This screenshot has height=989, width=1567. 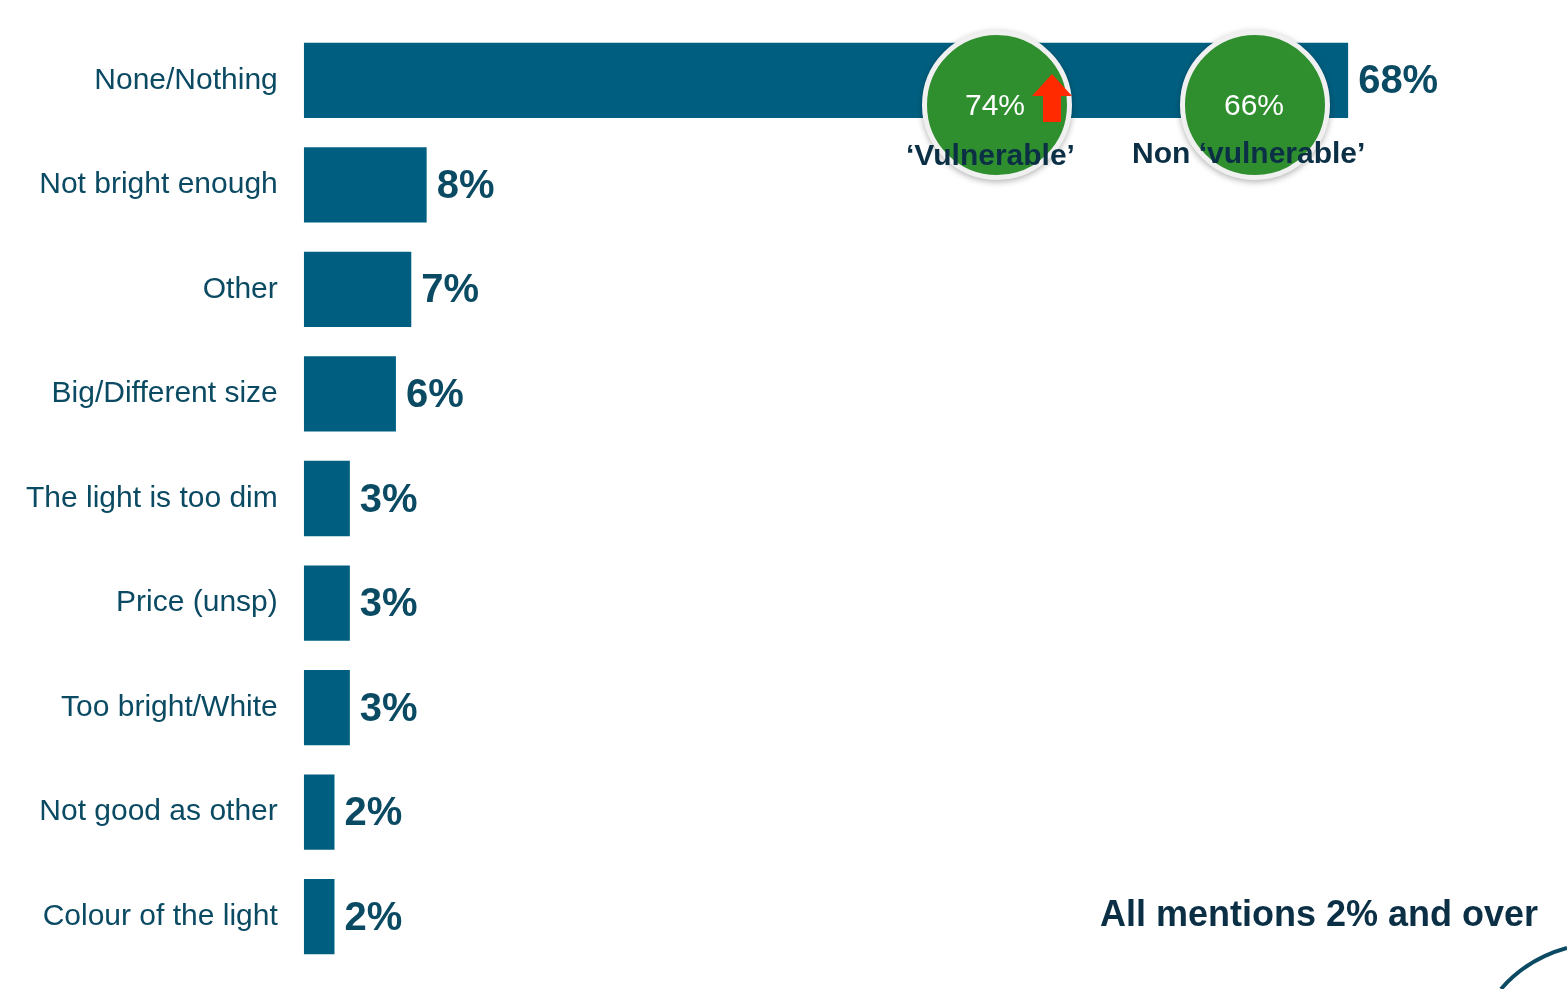 What do you see at coordinates (434, 392) in the screenshot?
I see `data-label: 6%` at bounding box center [434, 392].